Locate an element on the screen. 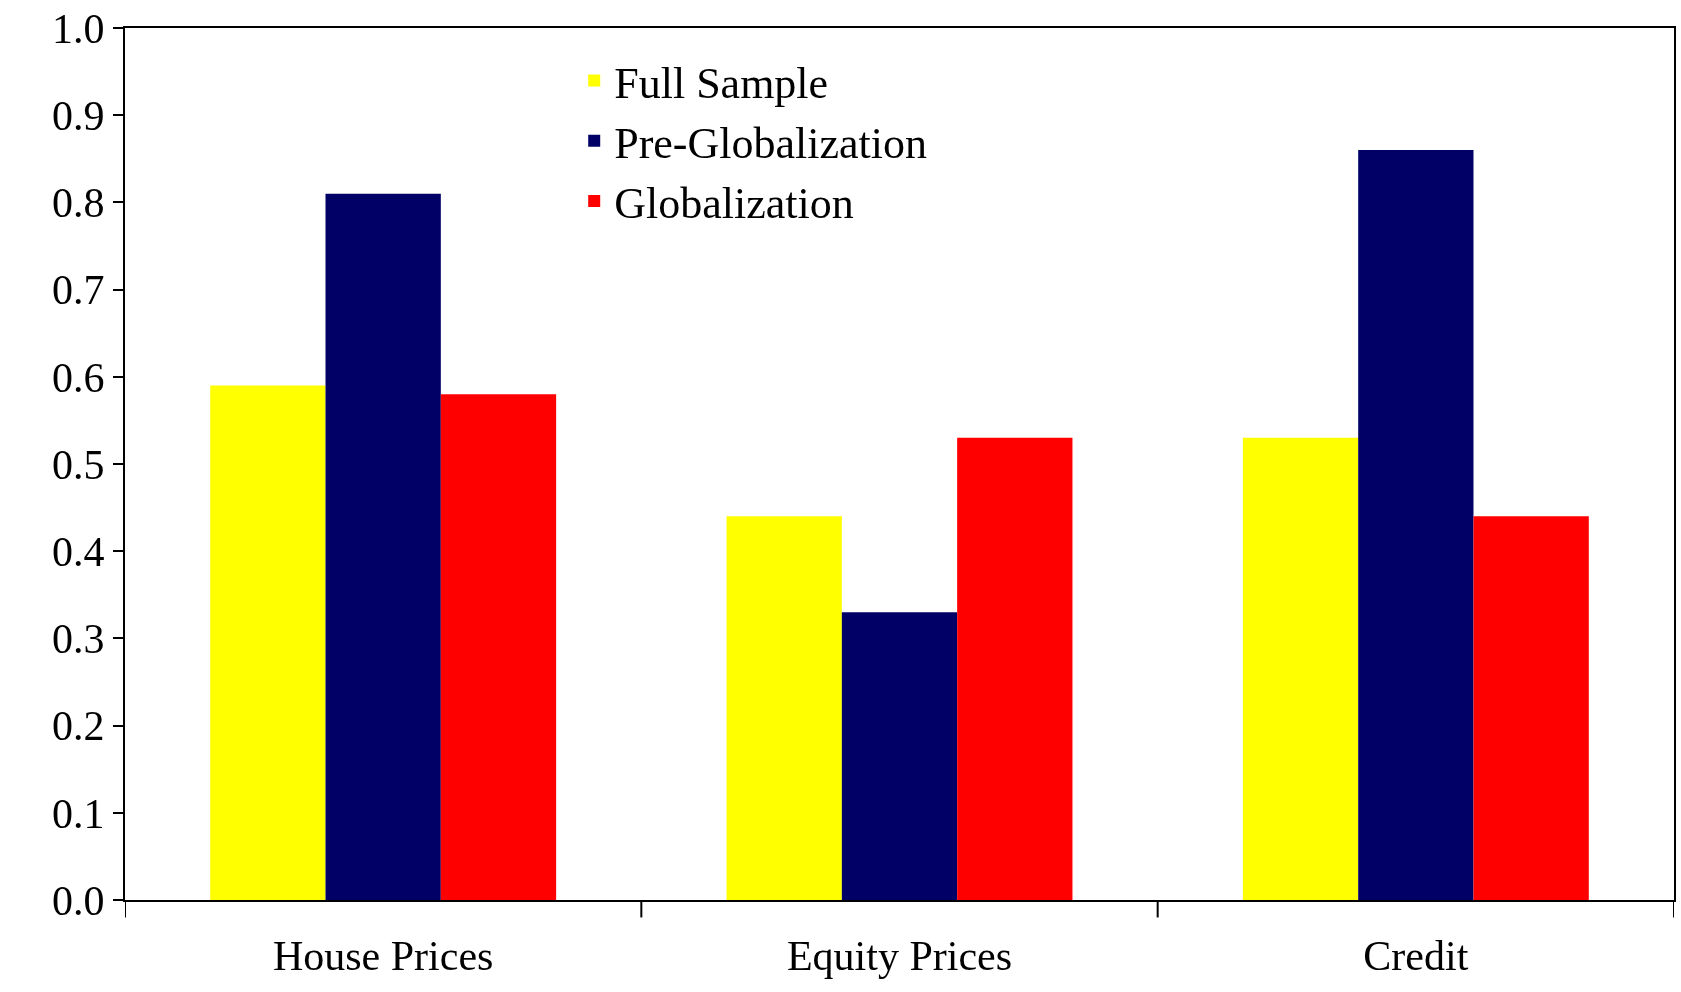 This screenshot has height=992, width=1681. y-tick-label: 0.6 is located at coordinates (78, 377).